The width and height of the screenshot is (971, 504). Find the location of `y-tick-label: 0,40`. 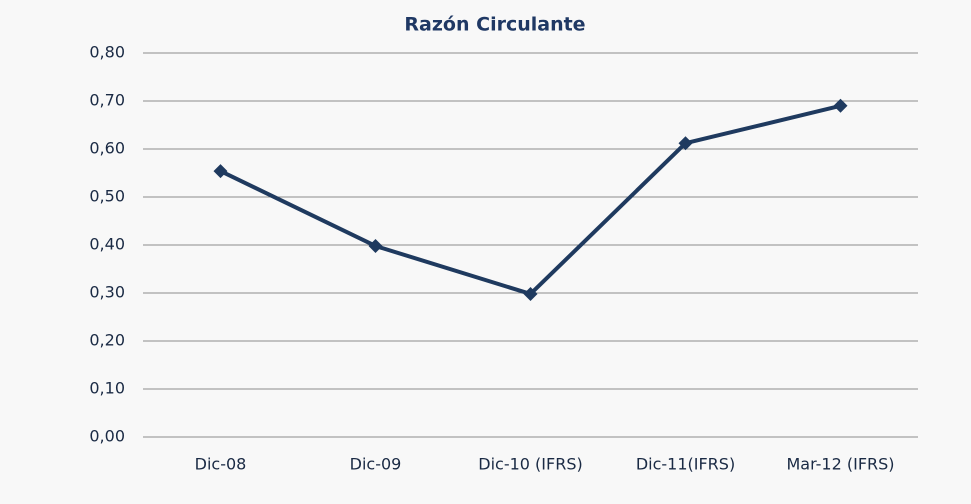

y-tick-label: 0,40 is located at coordinates (107, 244).